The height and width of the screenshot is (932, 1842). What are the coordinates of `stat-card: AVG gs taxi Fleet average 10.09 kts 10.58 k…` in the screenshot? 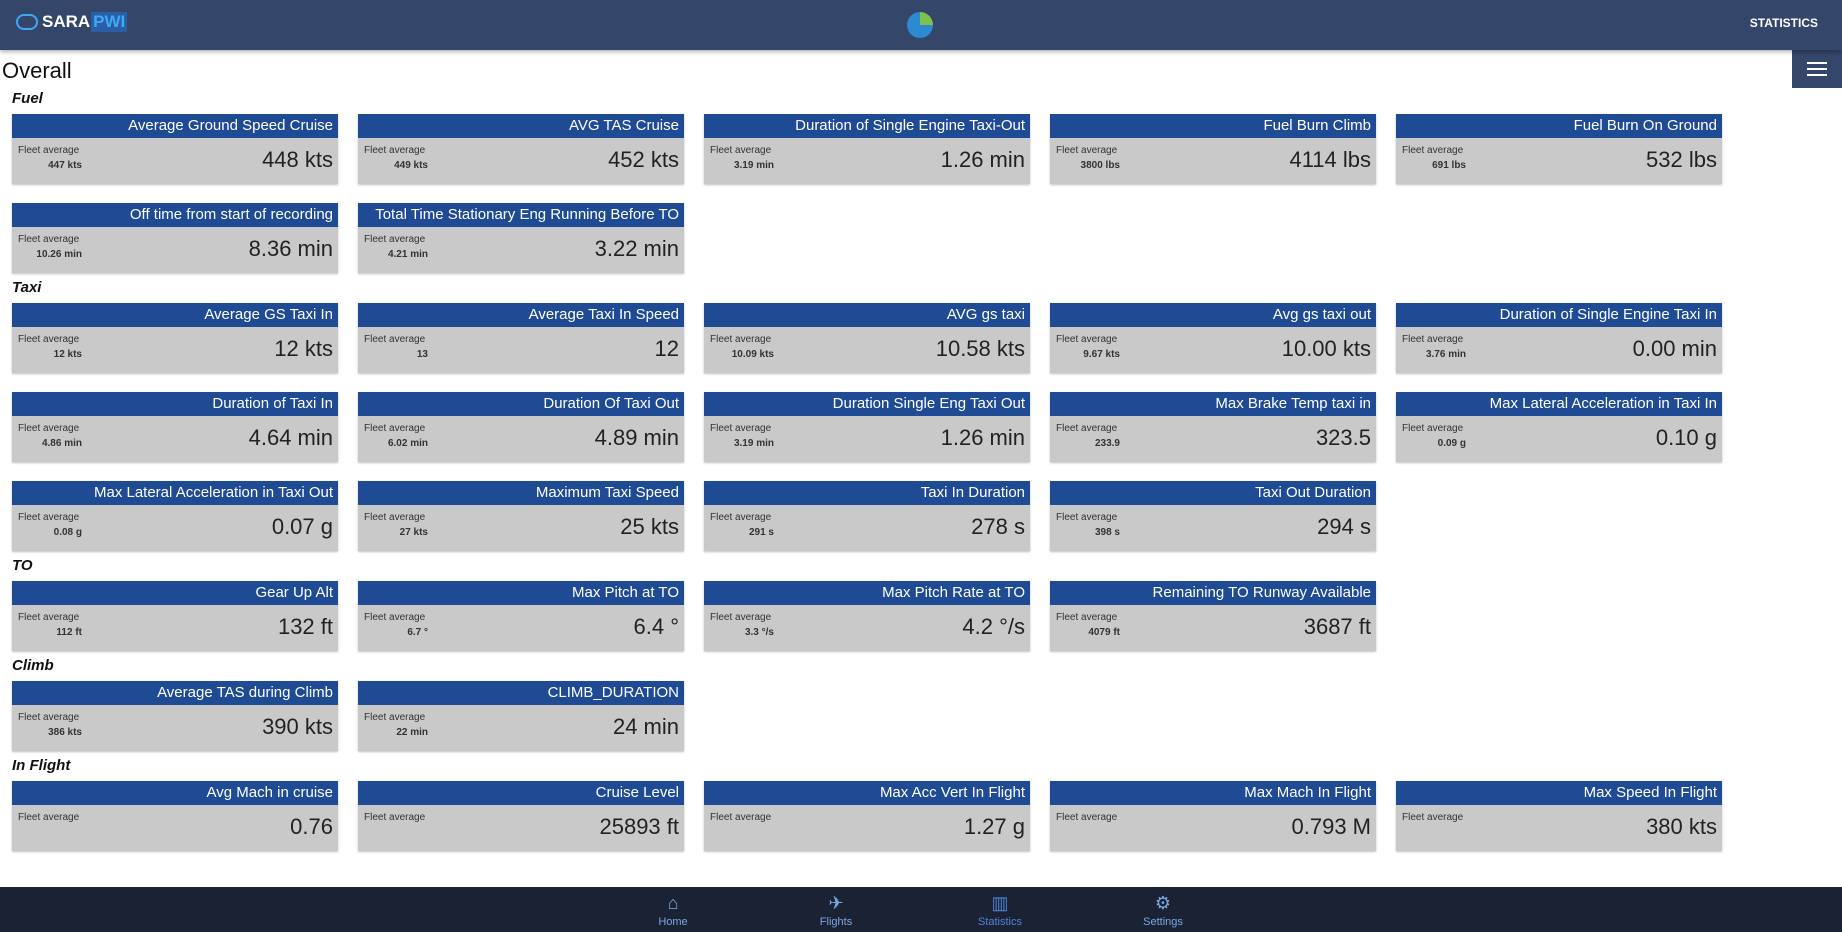 It's located at (867, 338).